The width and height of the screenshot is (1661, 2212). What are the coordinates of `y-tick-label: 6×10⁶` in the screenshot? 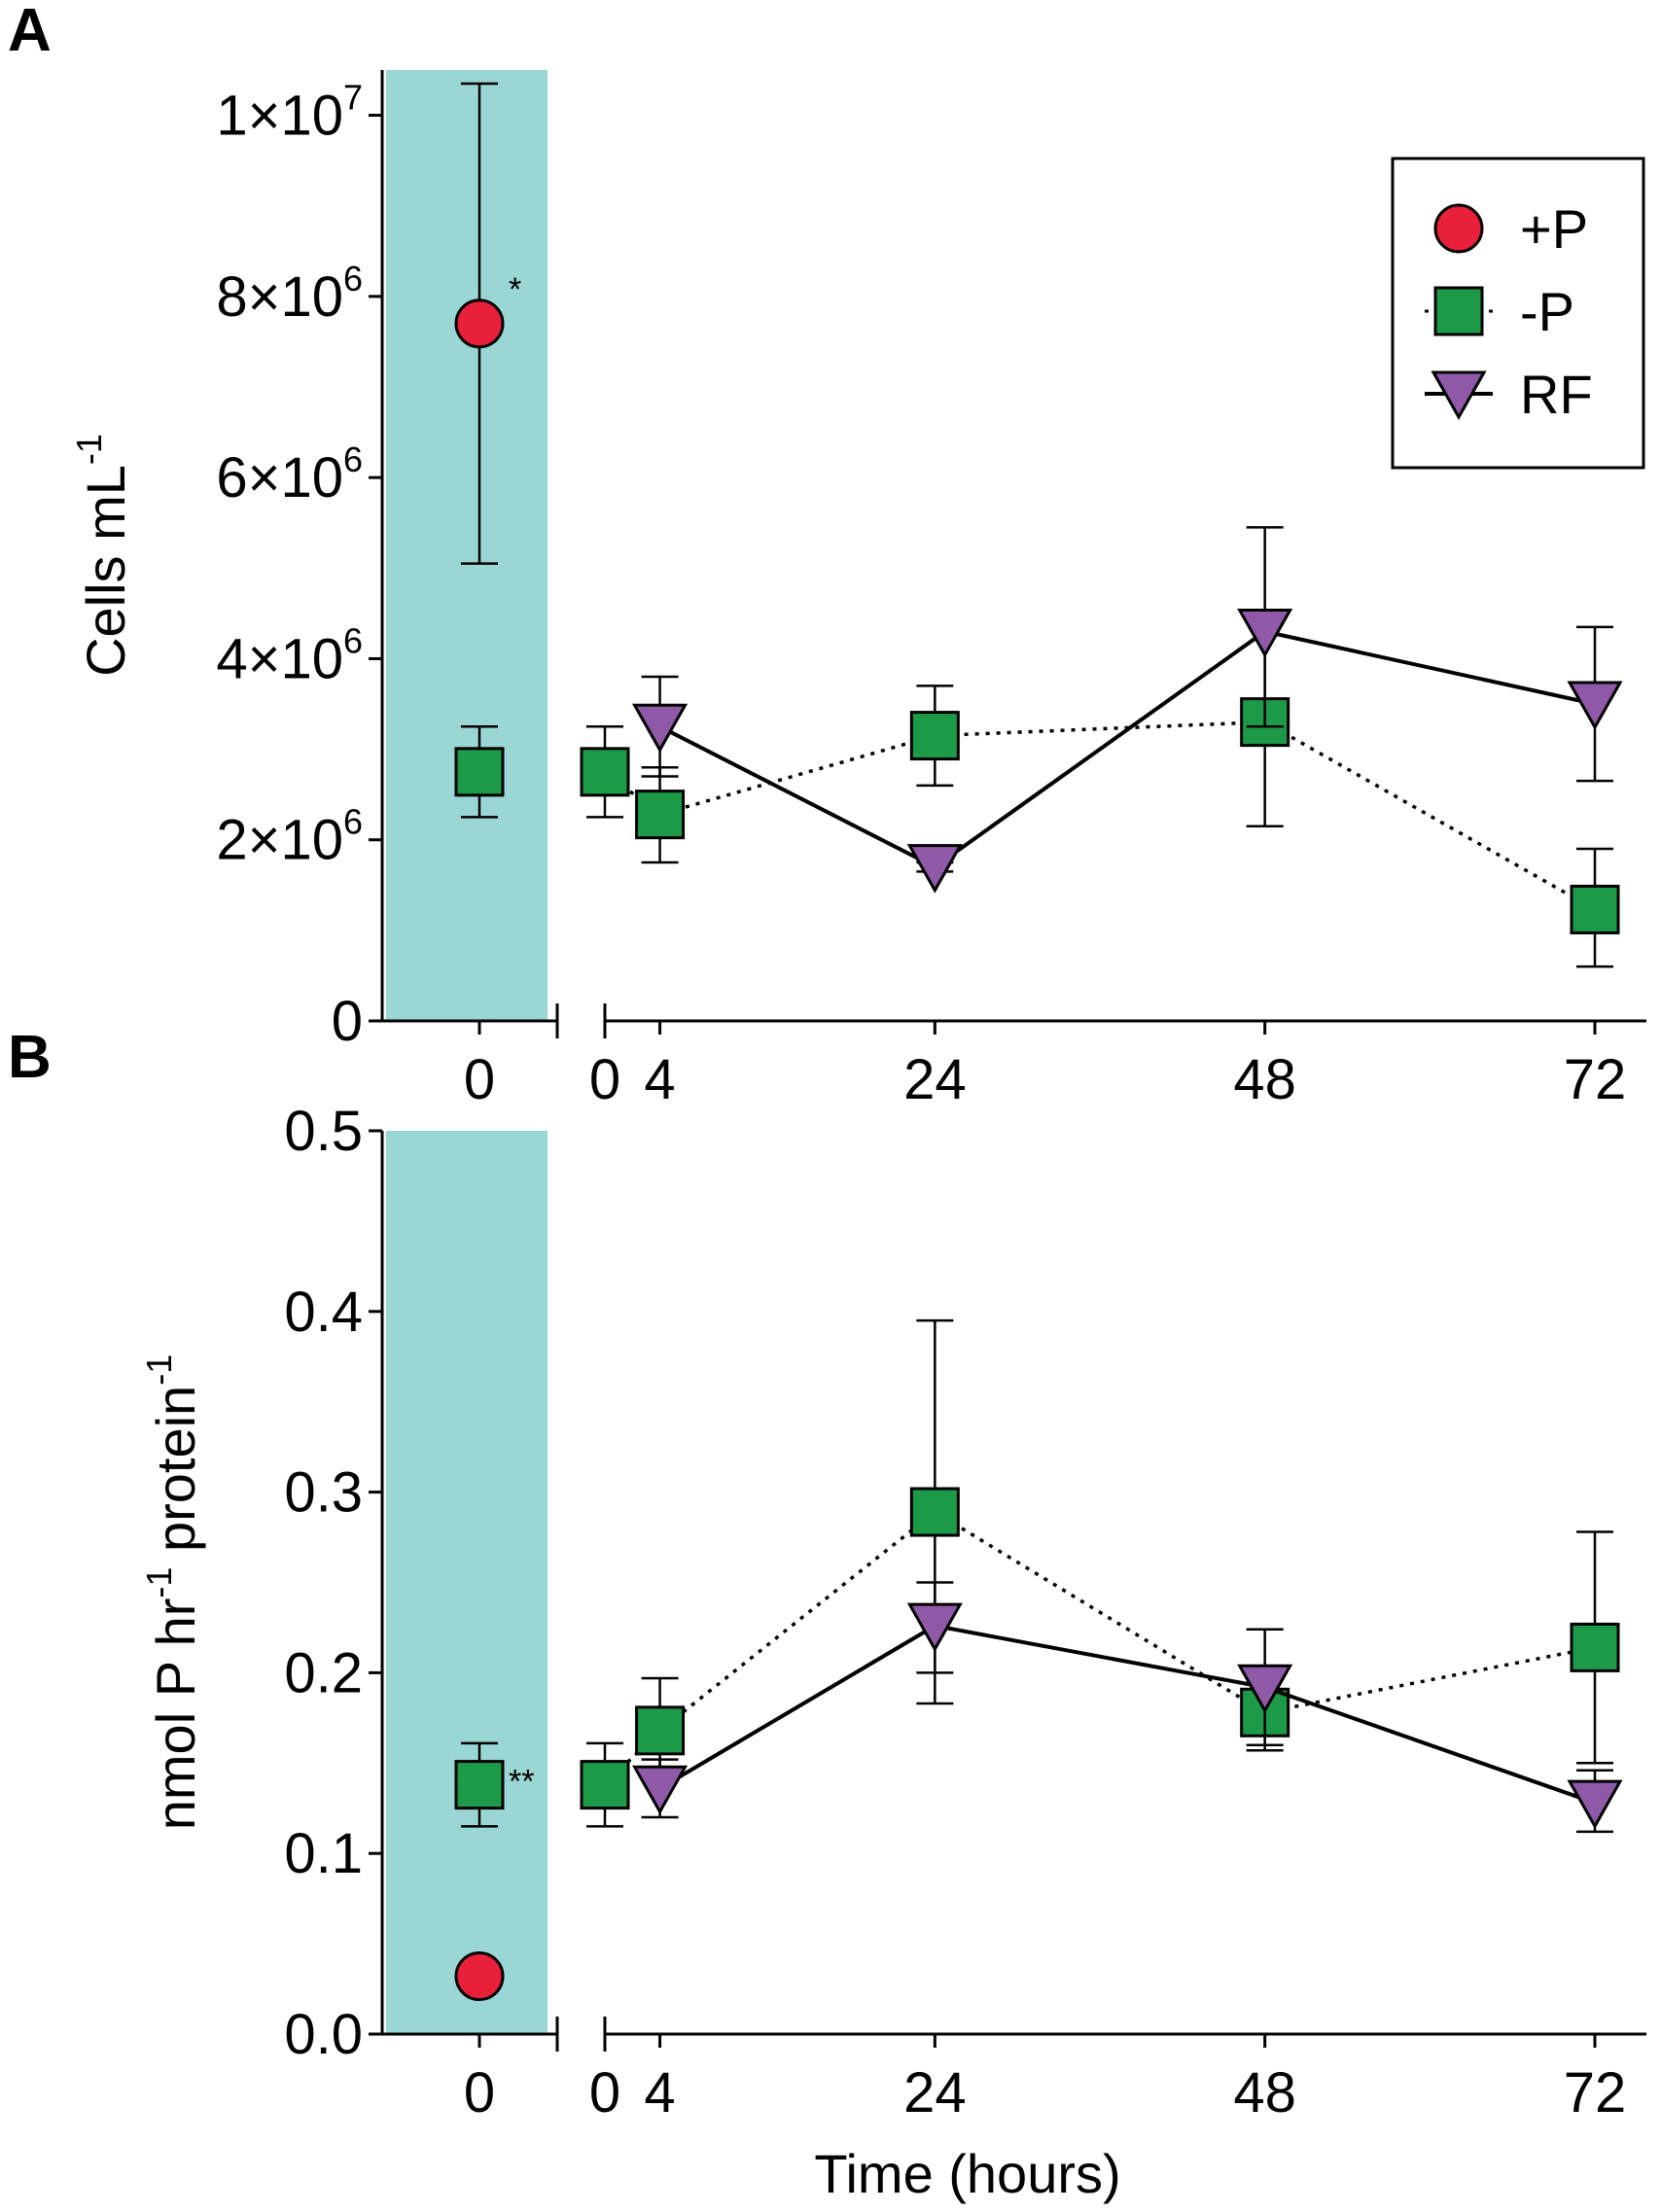 It's located at (289, 474).